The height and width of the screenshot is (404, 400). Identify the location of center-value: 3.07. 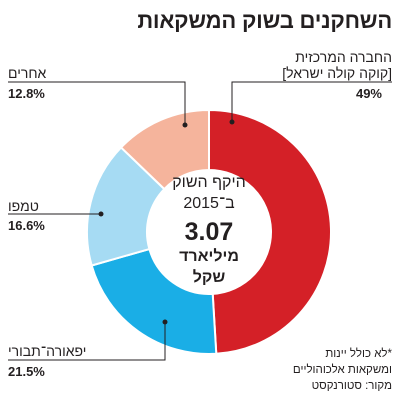
(209, 232).